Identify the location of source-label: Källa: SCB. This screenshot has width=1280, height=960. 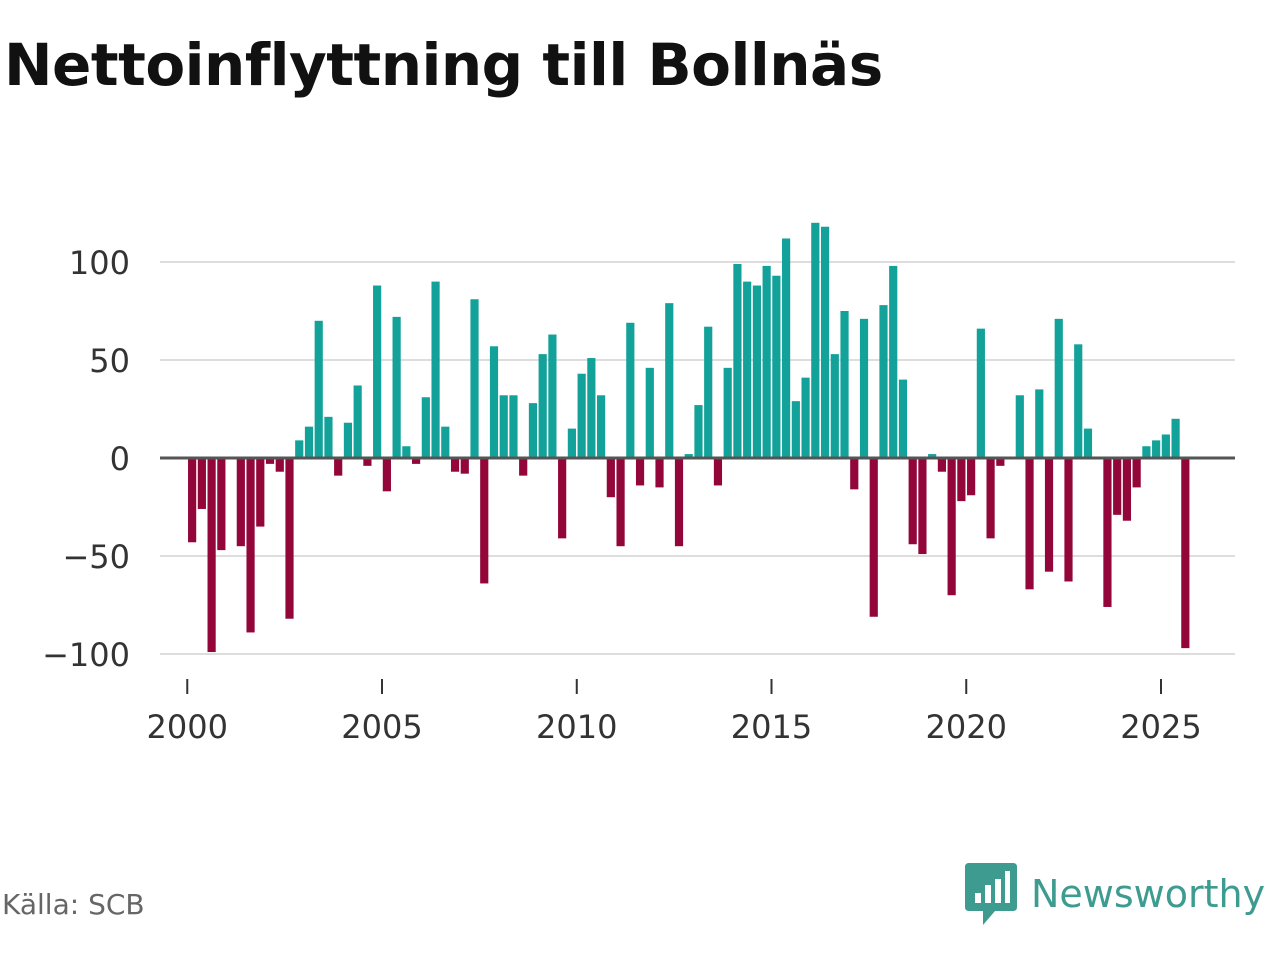
(73, 904).